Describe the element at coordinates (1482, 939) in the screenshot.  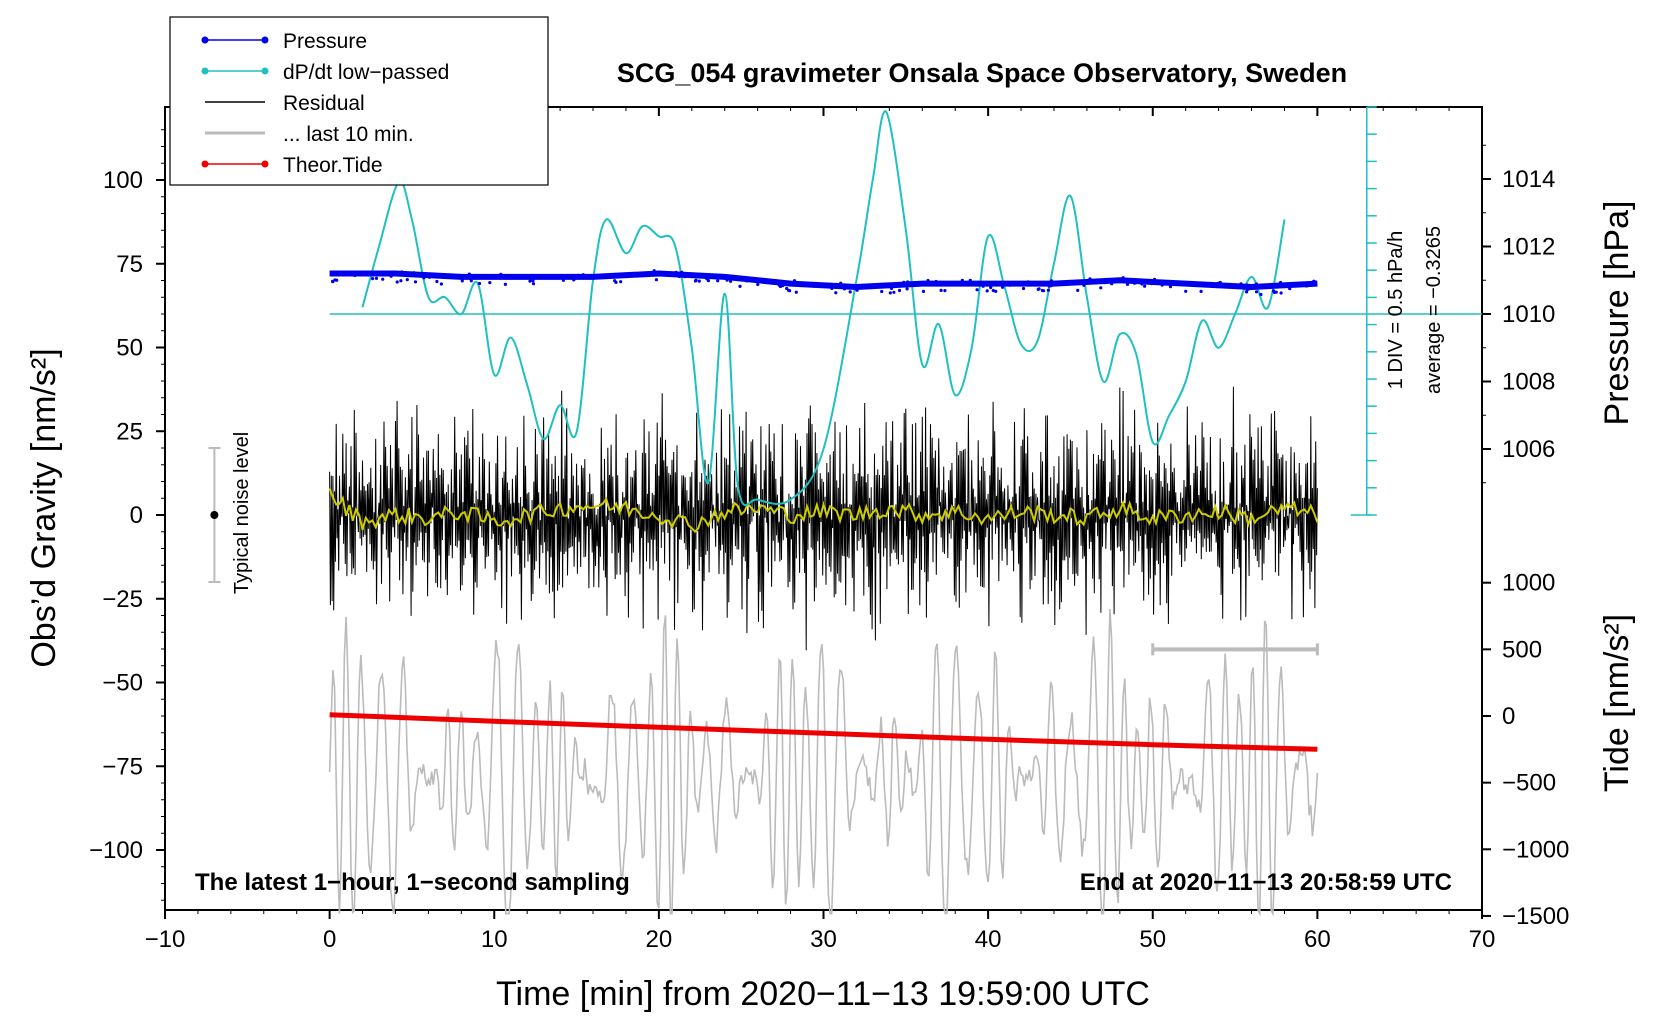
I see `x-tick-label: 70` at that location.